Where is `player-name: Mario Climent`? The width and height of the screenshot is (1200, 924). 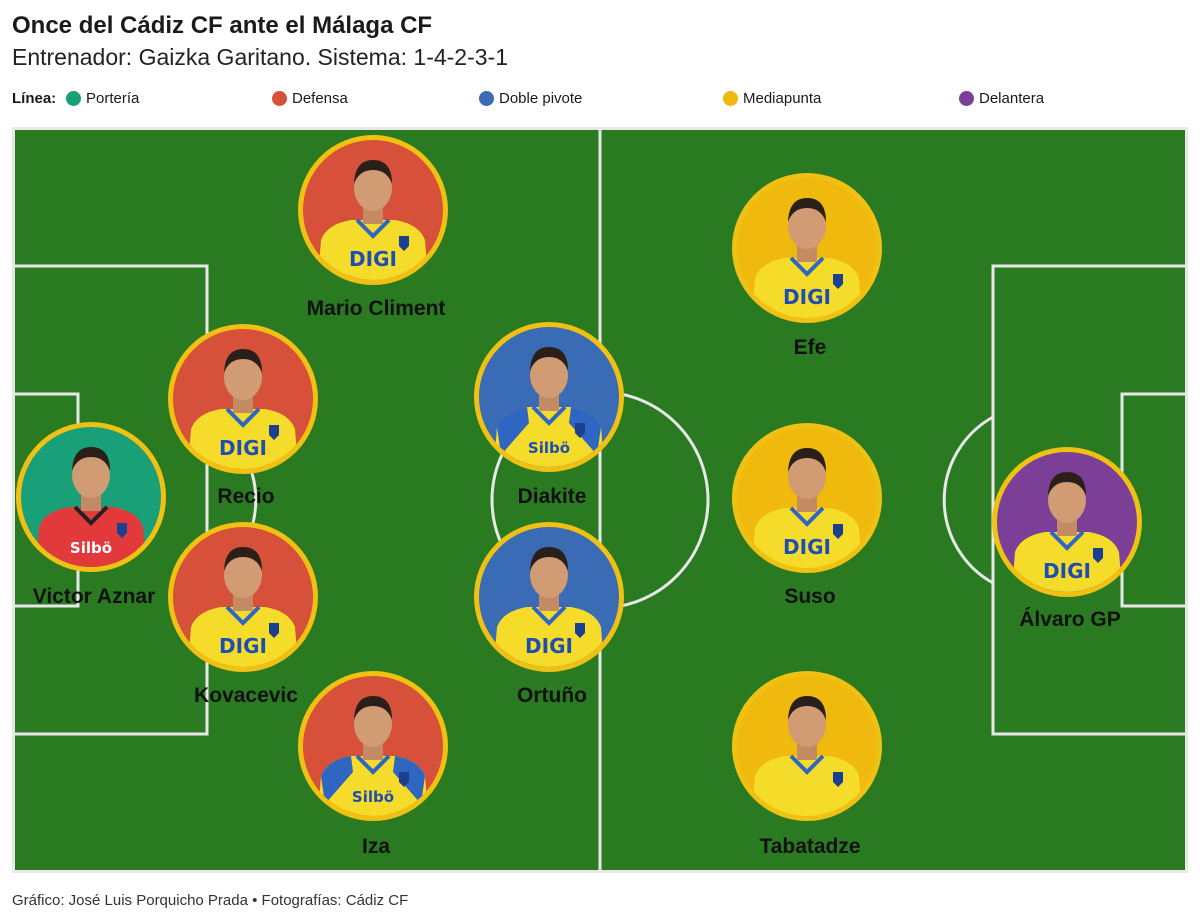
player-name: Mario Climent is located at coordinates (376, 308).